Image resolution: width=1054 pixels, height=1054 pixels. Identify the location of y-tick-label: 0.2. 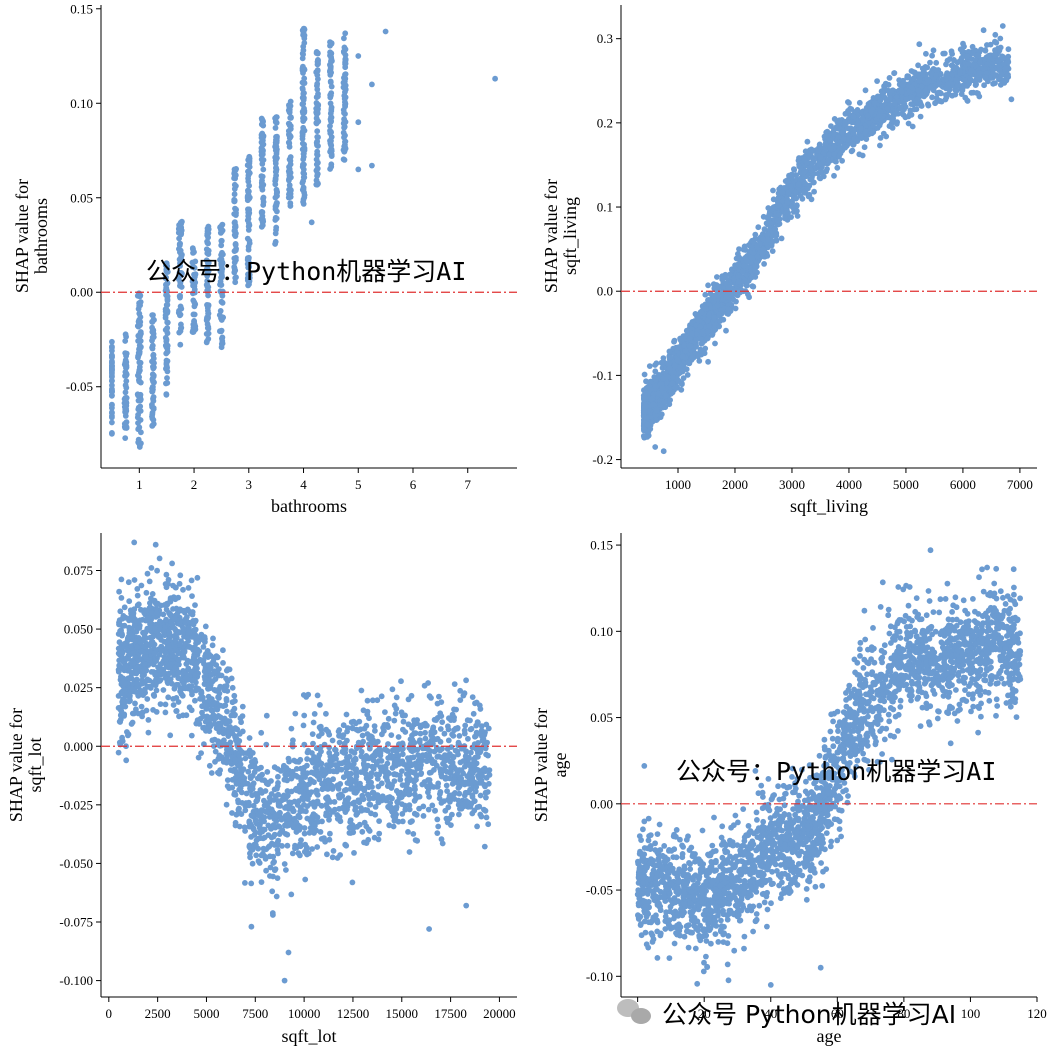
(605, 122).